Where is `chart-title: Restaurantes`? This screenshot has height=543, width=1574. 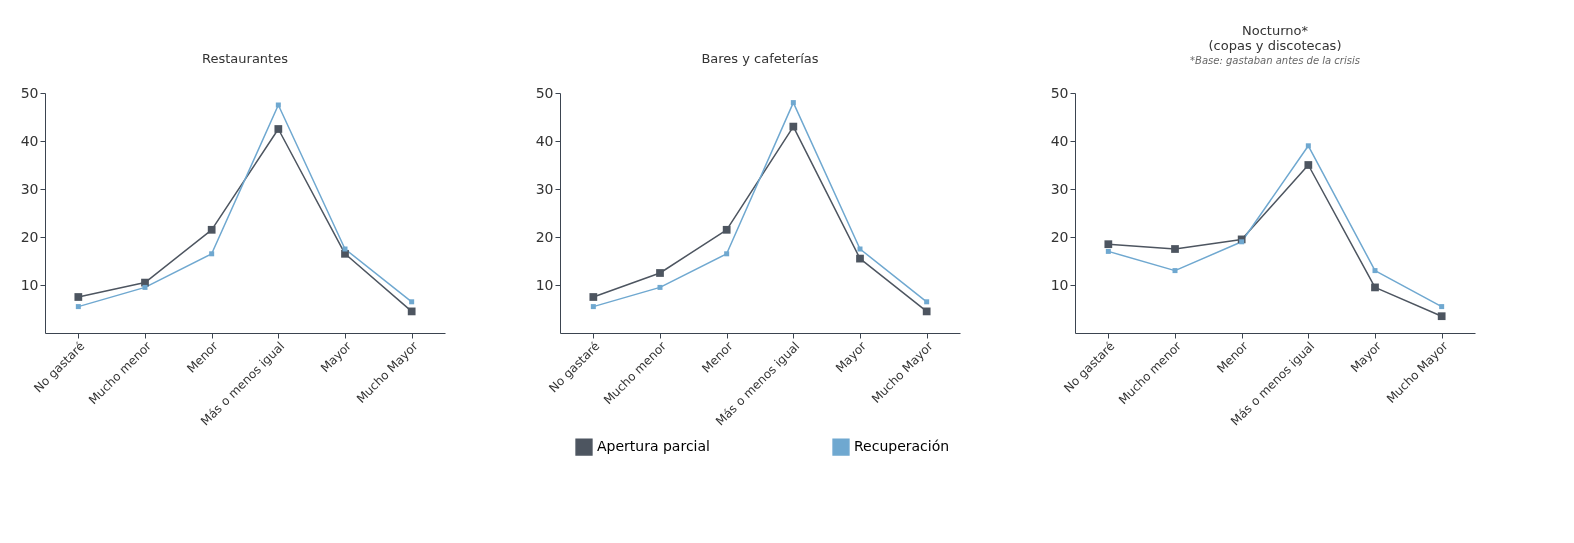 chart-title: Restaurantes is located at coordinates (245, 58).